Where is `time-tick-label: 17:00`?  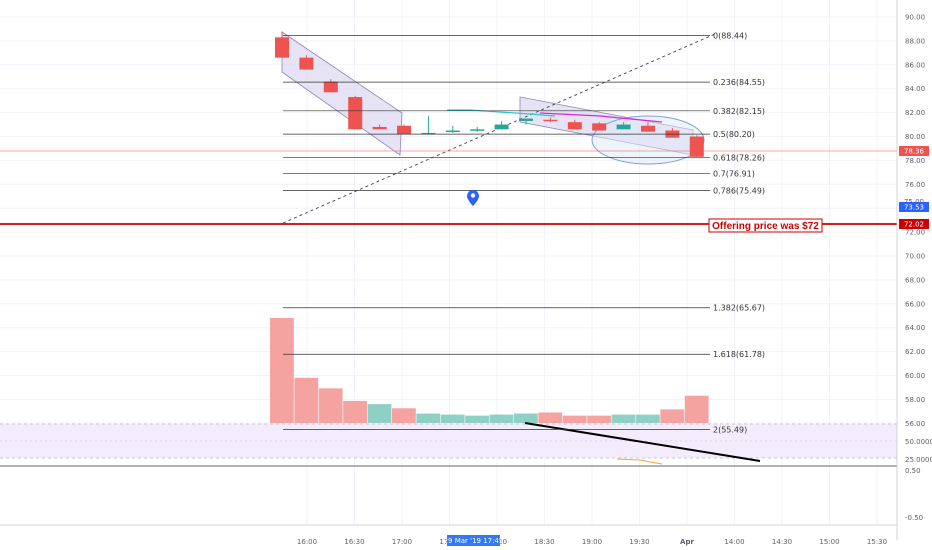 time-tick-label: 17:00 is located at coordinates (402, 542).